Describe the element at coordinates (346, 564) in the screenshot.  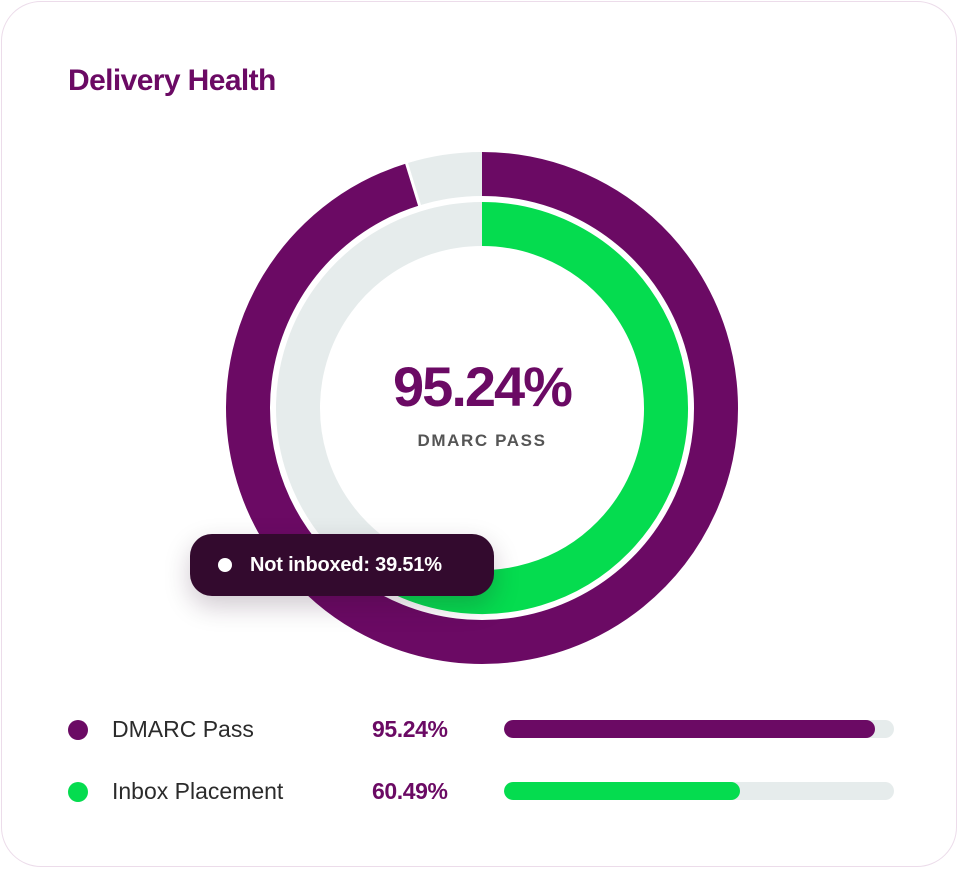
I see `tooltip-text: Not inboxed: 39.51%` at that location.